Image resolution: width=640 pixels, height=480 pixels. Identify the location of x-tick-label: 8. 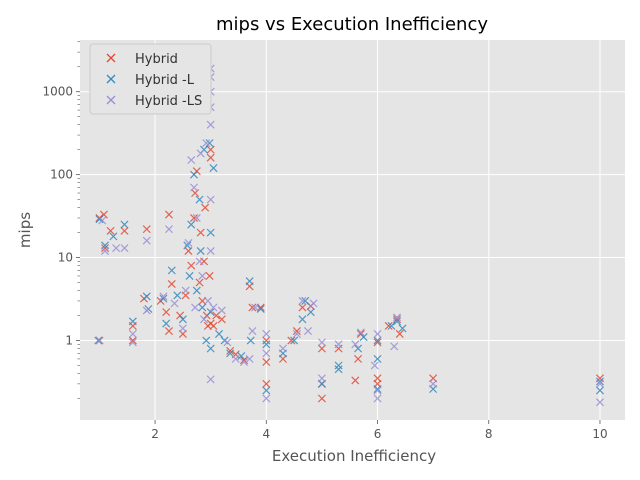
(489, 434).